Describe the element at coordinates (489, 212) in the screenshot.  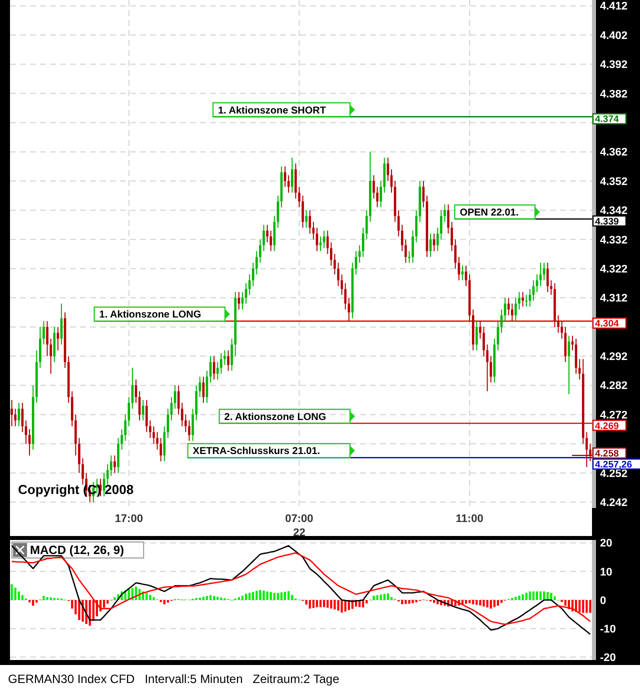
I see `annotation: OPEN 22.01.` at that location.